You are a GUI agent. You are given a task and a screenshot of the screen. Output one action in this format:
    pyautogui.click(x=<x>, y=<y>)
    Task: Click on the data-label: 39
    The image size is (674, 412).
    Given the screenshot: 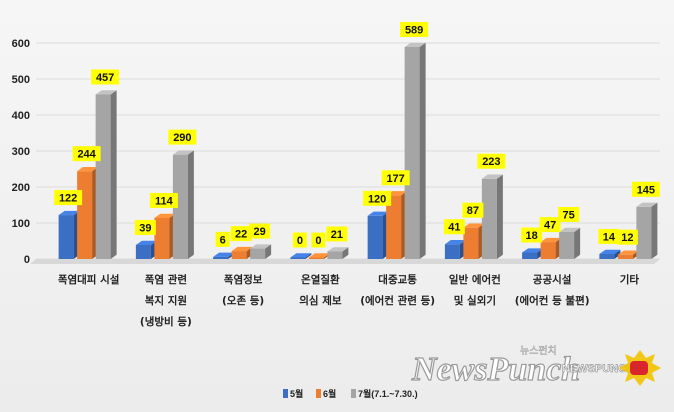 What is the action you would take?
    pyautogui.click(x=145, y=228)
    